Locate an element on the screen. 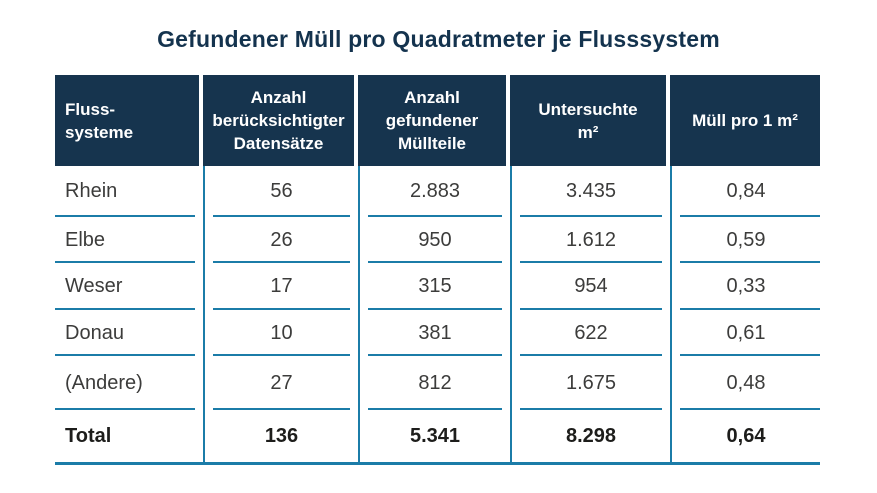 The height and width of the screenshot is (493, 877). value-cell: 0,61 is located at coordinates (745, 333).